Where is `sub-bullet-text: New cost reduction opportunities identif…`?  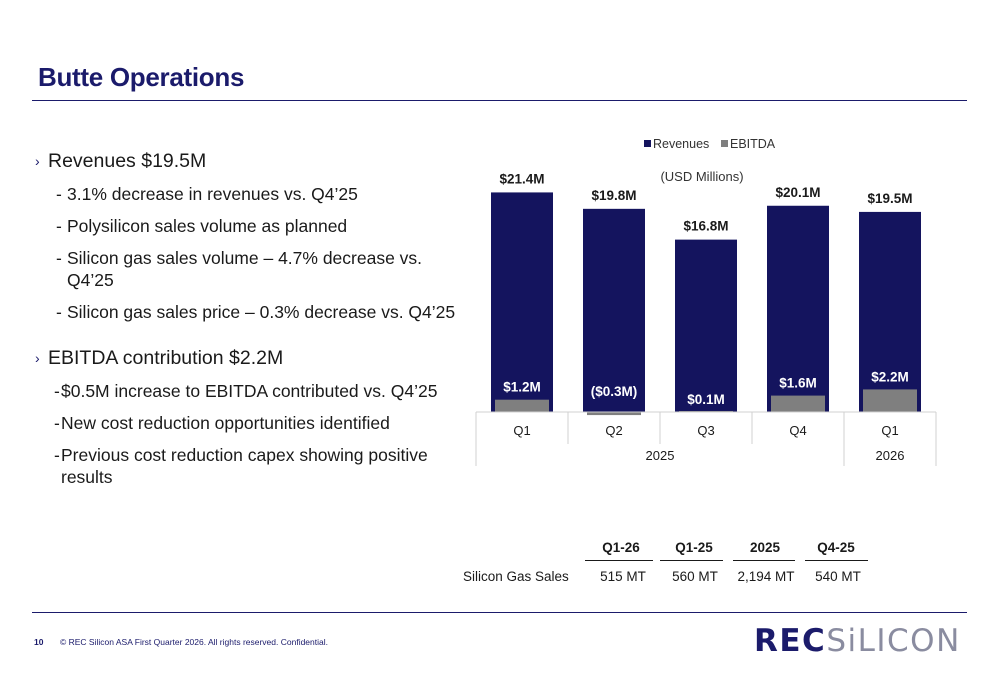
sub-bullet-text: New cost reduction opportunities identif… is located at coordinates (225, 423).